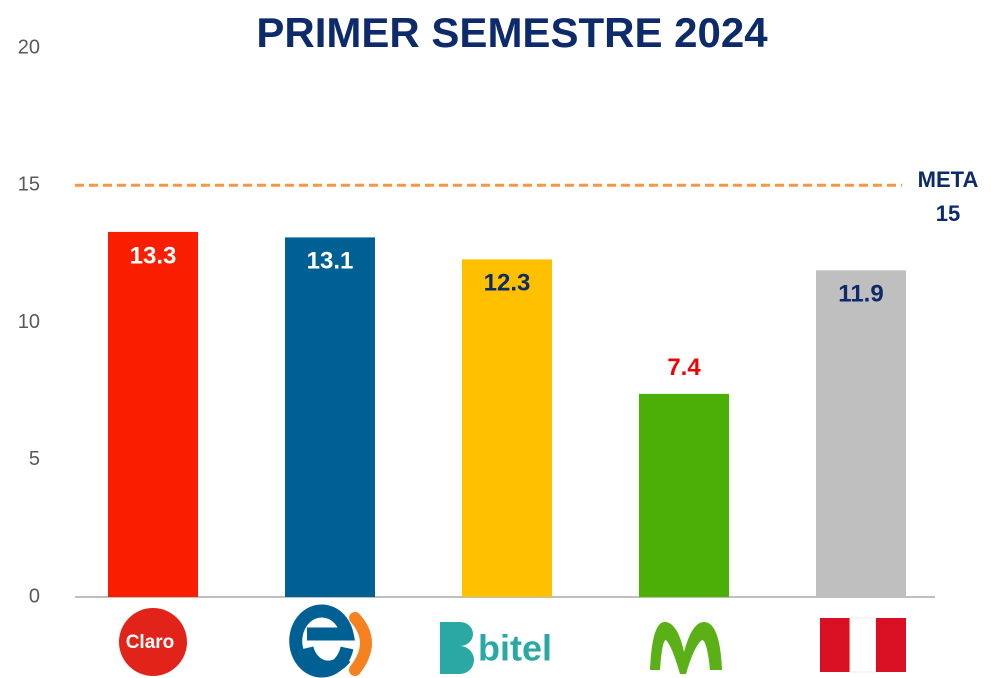 The height and width of the screenshot is (678, 991). Describe the element at coordinates (34, 459) in the screenshot. I see `y-tick-label: 5` at that location.